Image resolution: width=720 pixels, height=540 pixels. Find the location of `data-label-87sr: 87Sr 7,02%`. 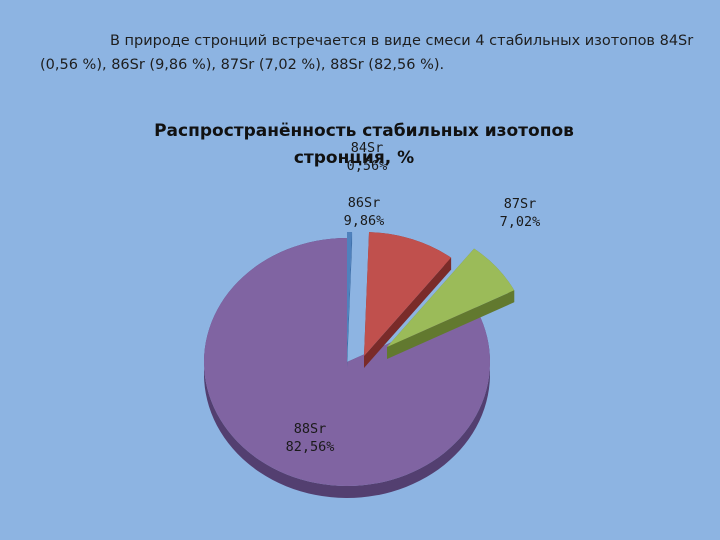

data-label-87sr: 87Sr 7,02% is located at coordinates (520, 213).